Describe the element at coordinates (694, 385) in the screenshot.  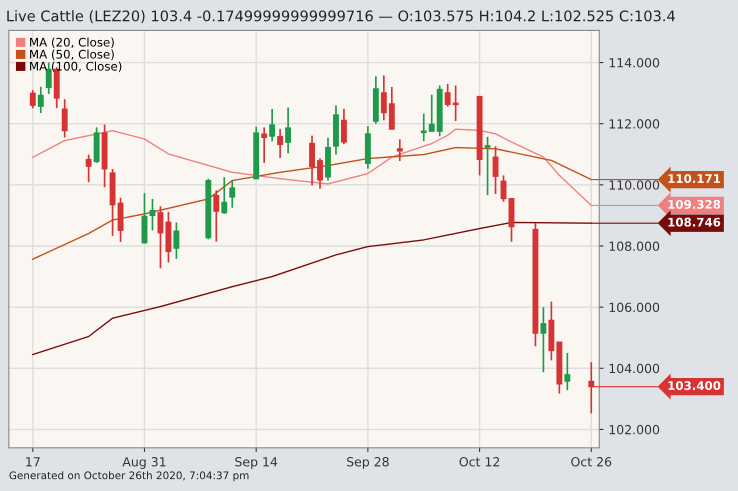
I see `annotation: 103.400` at that location.